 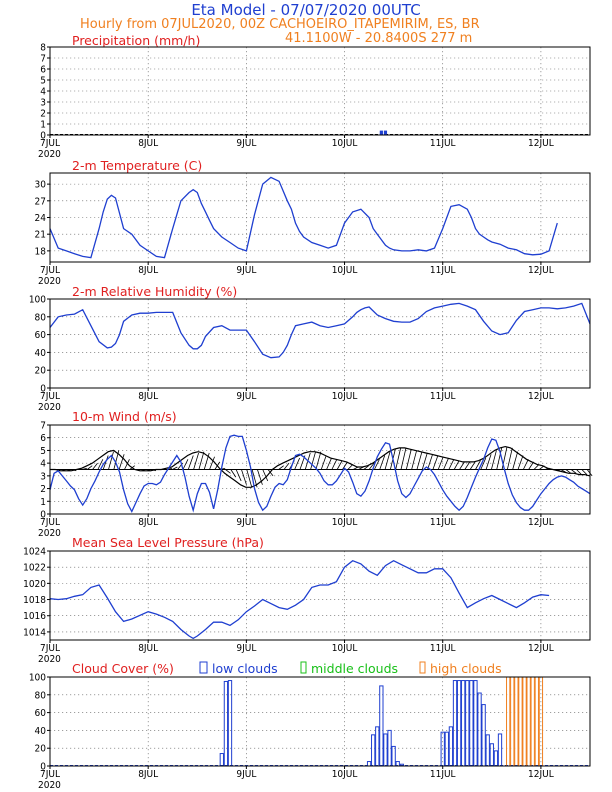 I want to click on temperature-title: 2-m Temperature (C), so click(x=137, y=165).